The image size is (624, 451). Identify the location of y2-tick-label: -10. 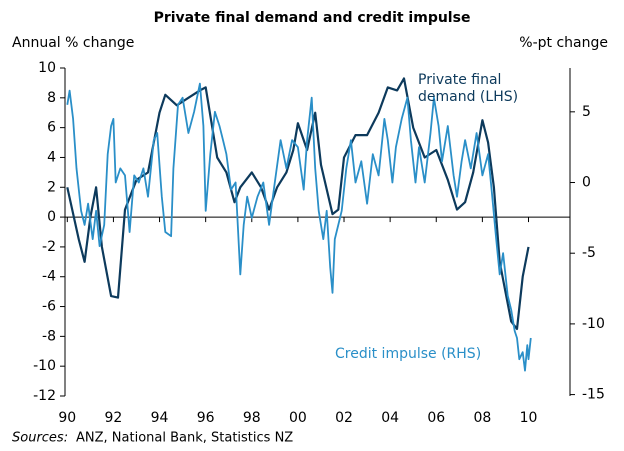
(593, 324).